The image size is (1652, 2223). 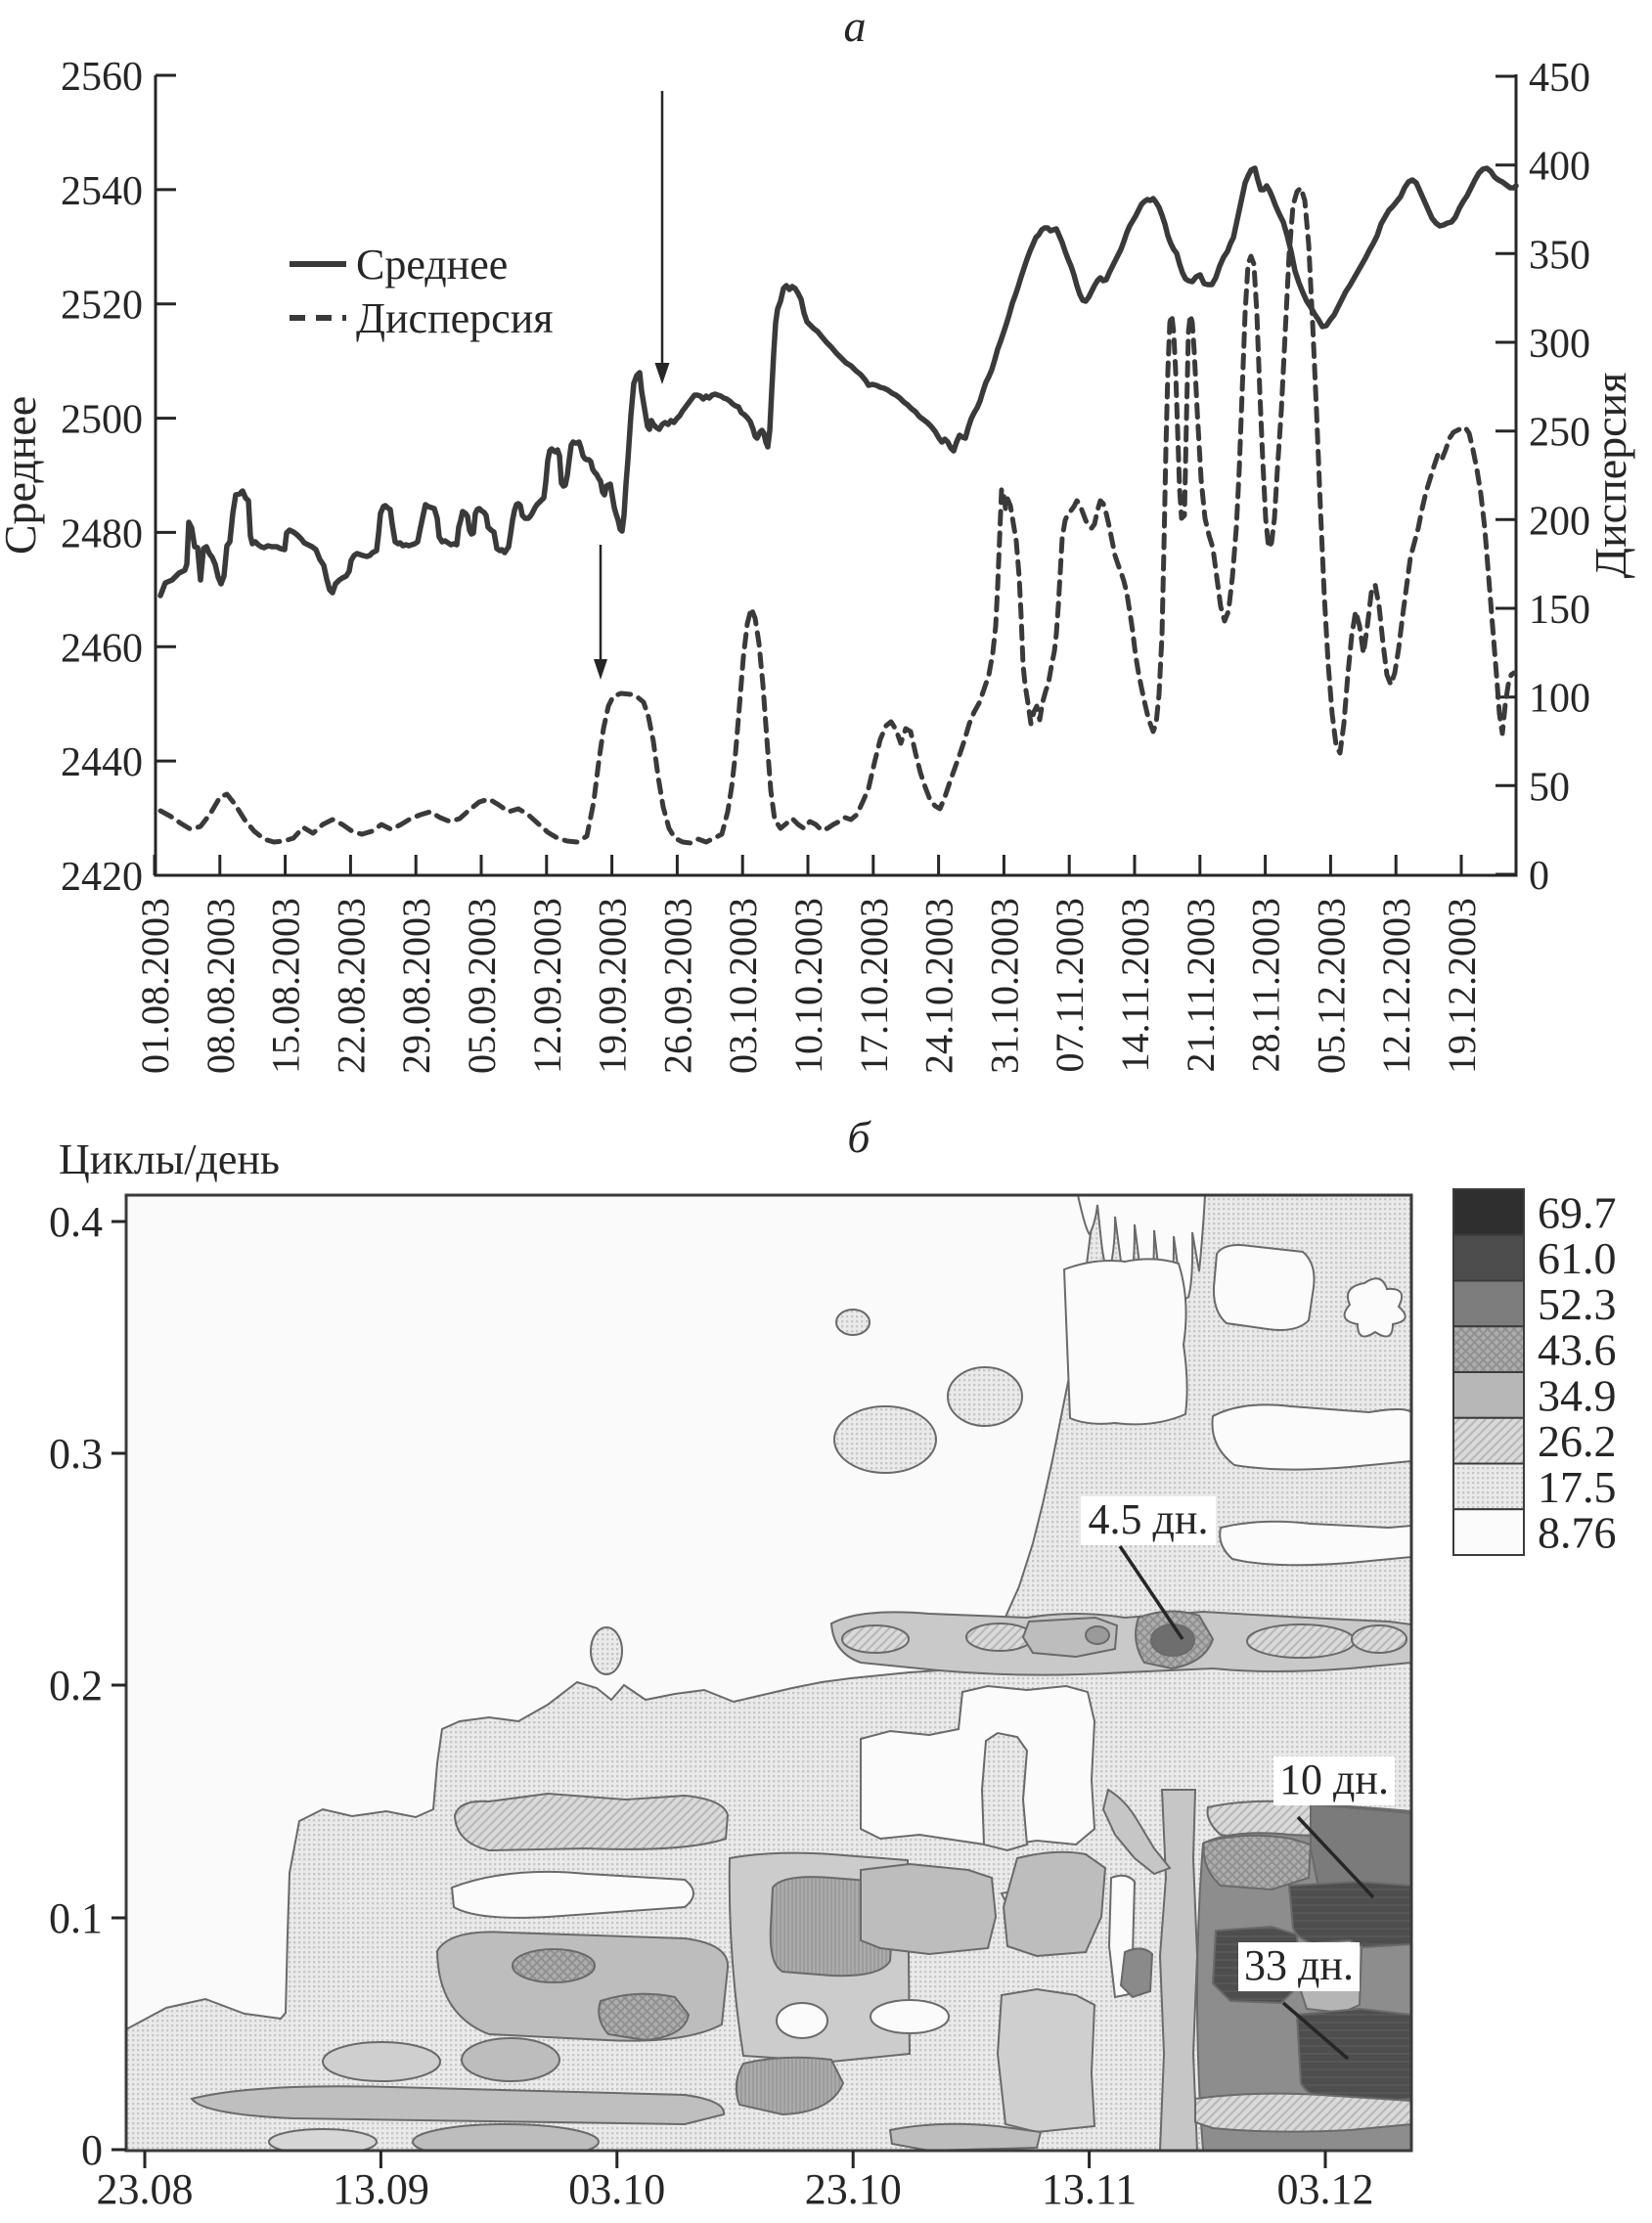 I want to click on svg-text: 19.09.2003, so click(x=613, y=986).